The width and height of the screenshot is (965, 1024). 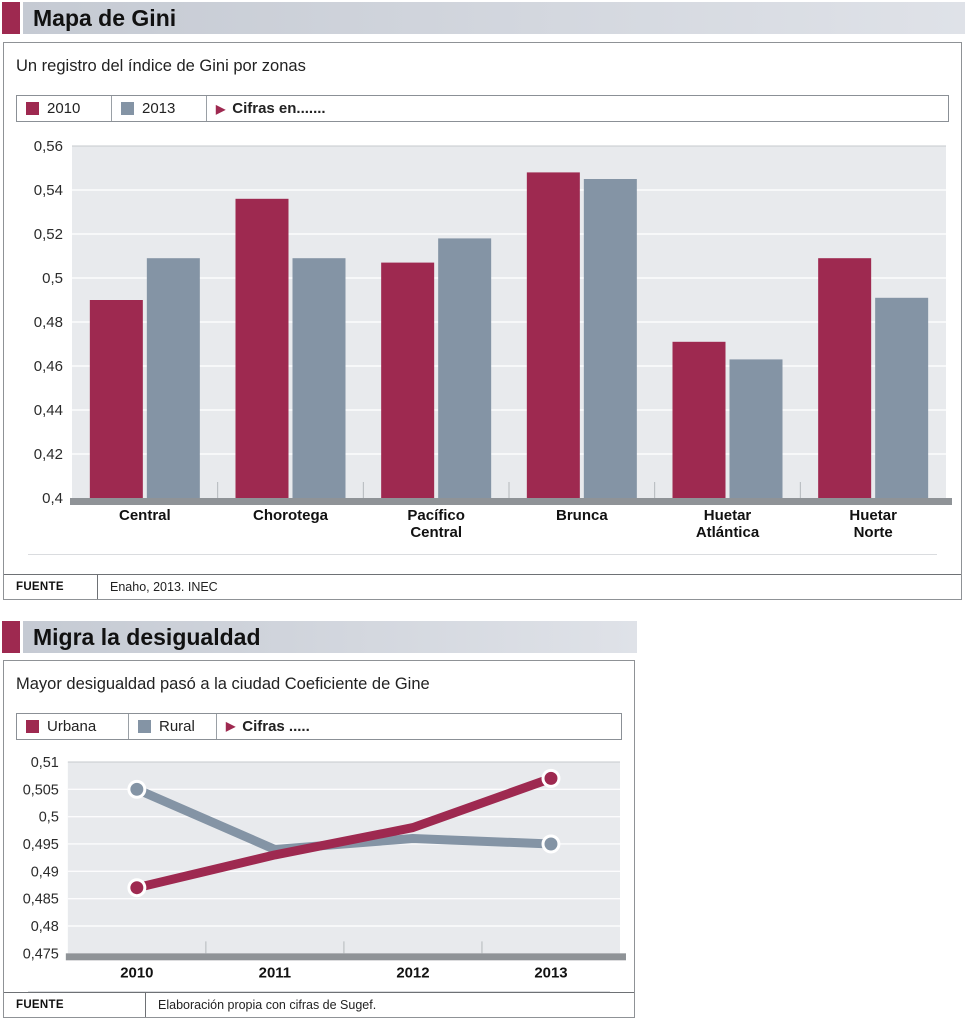 What do you see at coordinates (144, 515) in the screenshot?
I see `x-axis-category-label: Central` at bounding box center [144, 515].